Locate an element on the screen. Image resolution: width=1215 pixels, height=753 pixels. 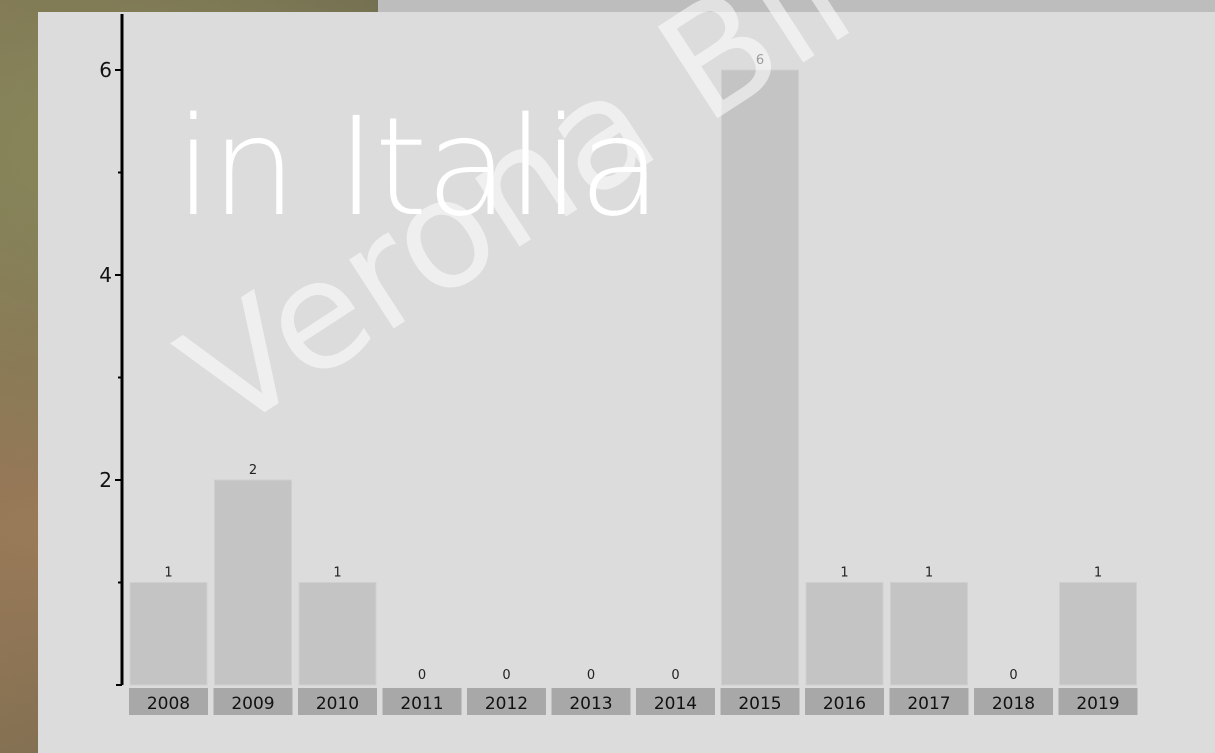
category-label: 2015 is located at coordinates (759, 704).